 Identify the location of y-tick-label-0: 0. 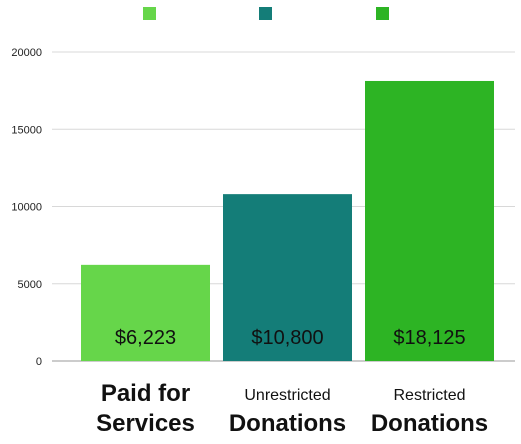
(39, 362).